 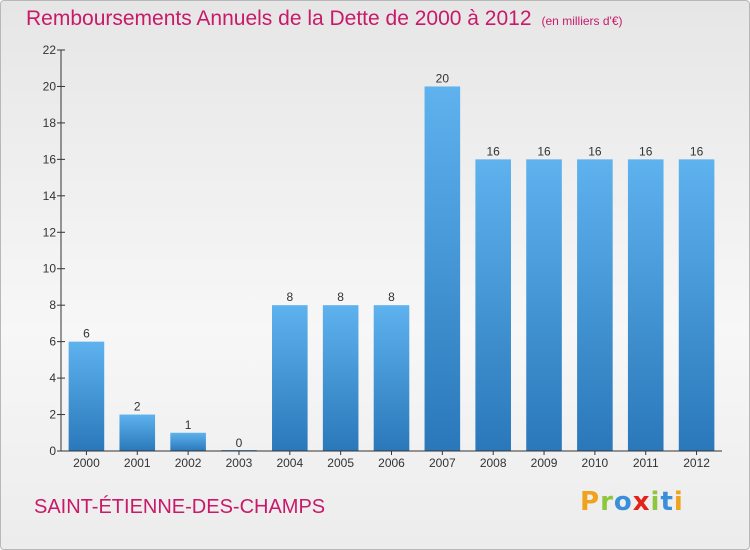 I want to click on x-tick-label: 2008, so click(x=493, y=463).